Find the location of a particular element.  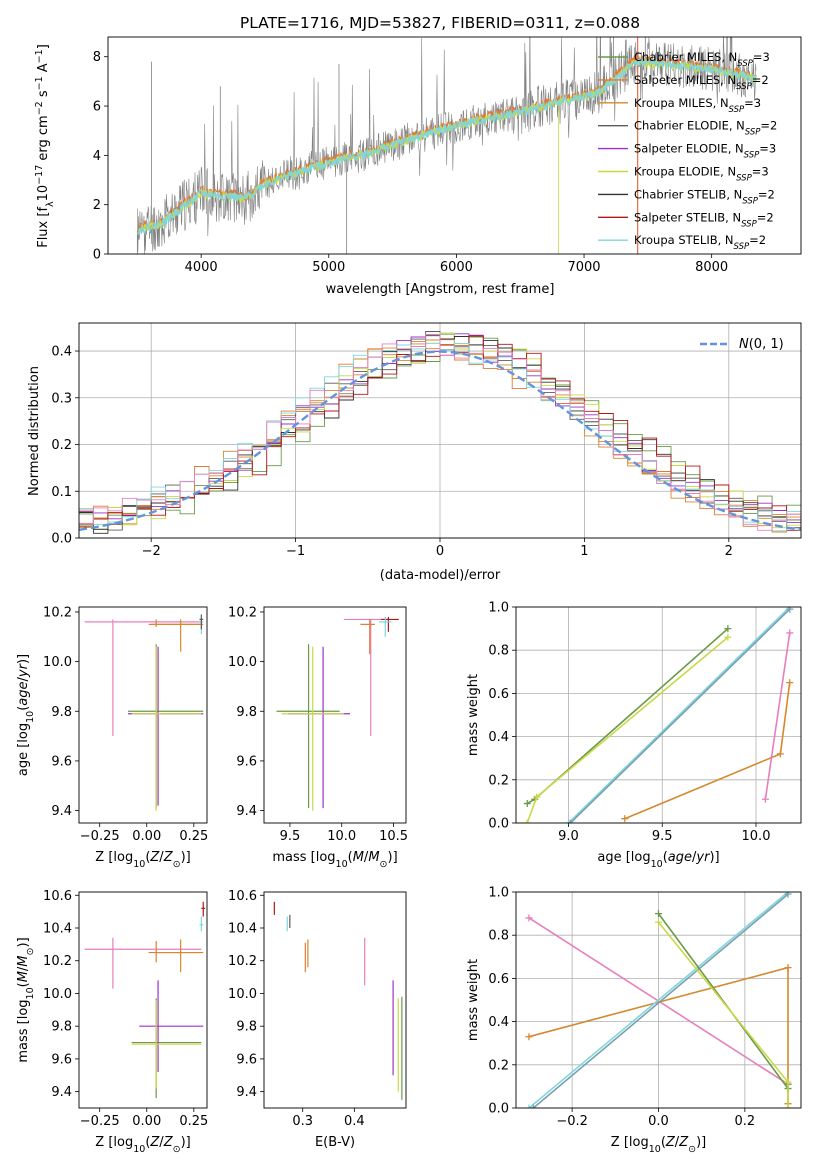

plot-area is located at coordinates (335, 715).